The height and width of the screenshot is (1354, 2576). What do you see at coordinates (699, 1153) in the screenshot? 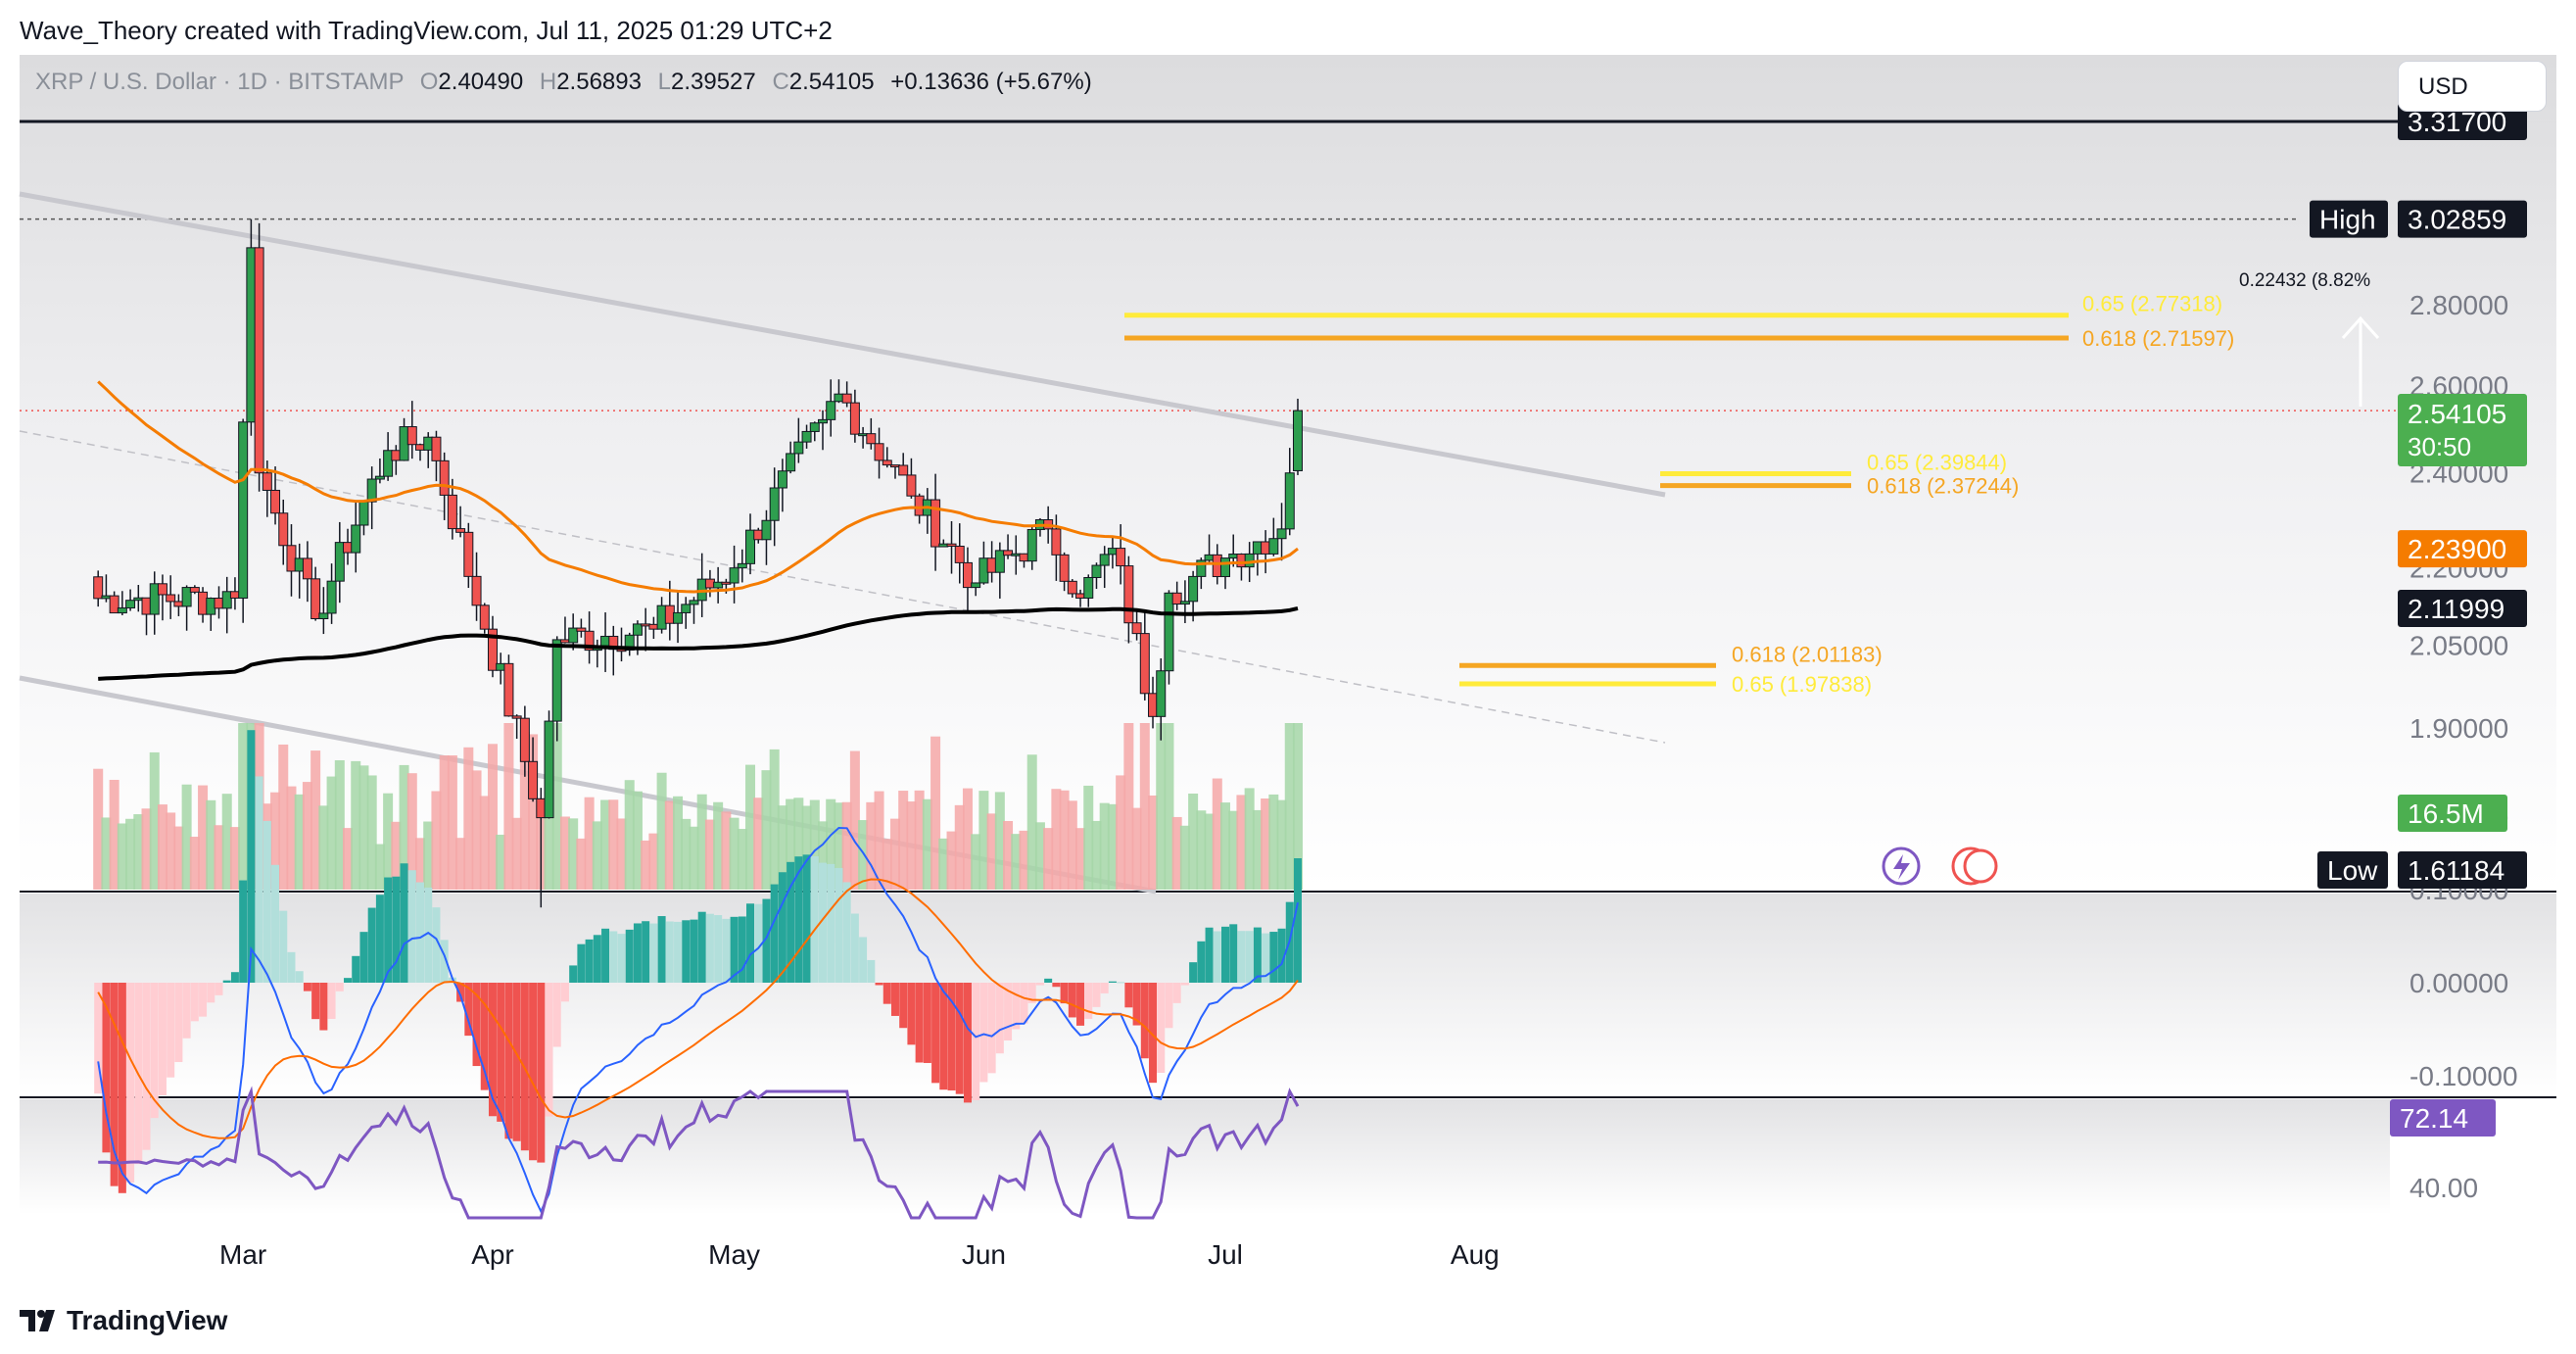
I see `rsi-line` at bounding box center [699, 1153].